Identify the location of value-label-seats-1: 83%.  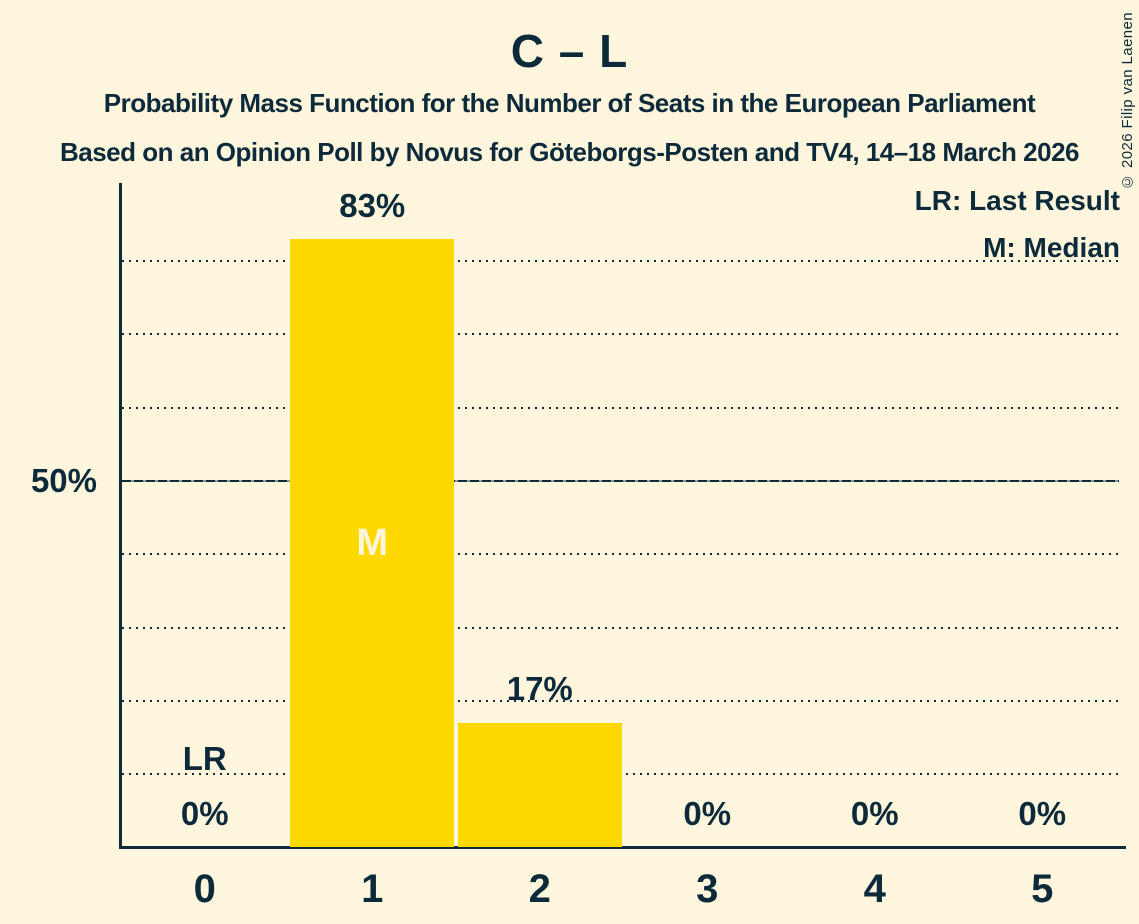
(372, 205).